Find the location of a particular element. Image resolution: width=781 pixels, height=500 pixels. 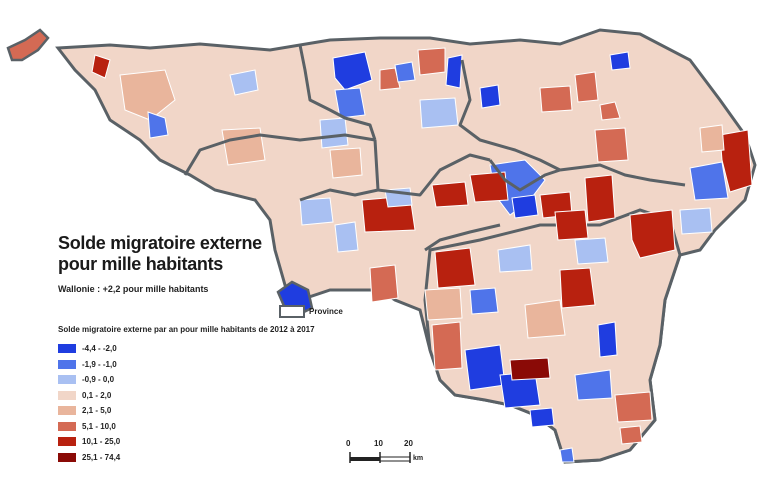

map-title-line1: Solde migratoire externe is located at coordinates (160, 243).